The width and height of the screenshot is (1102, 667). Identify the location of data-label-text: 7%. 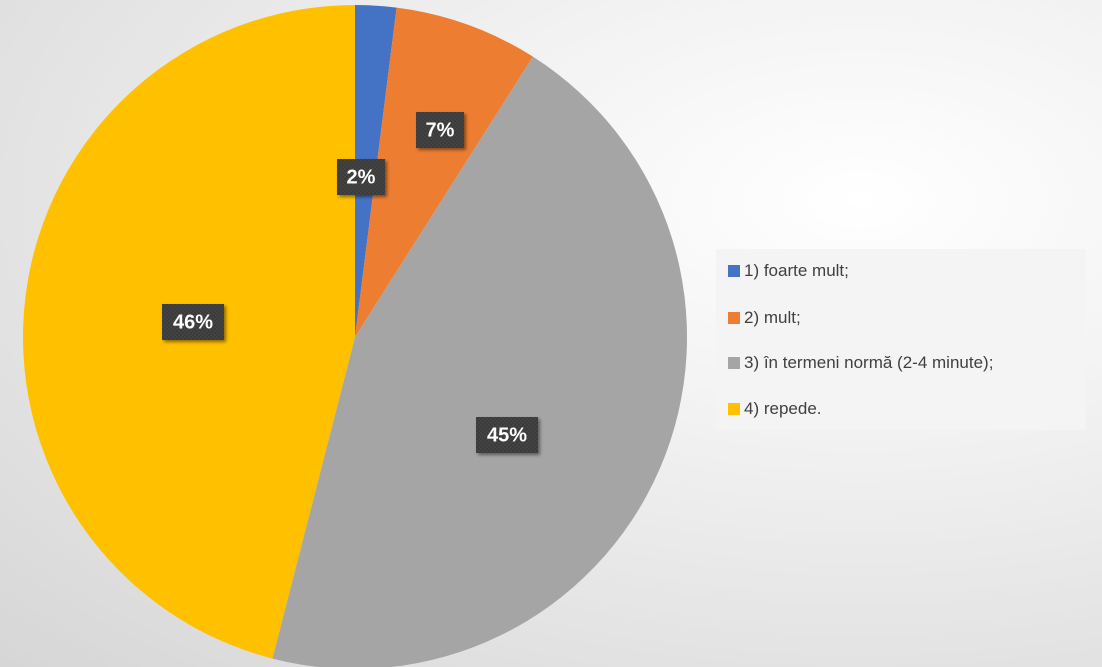
(440, 130).